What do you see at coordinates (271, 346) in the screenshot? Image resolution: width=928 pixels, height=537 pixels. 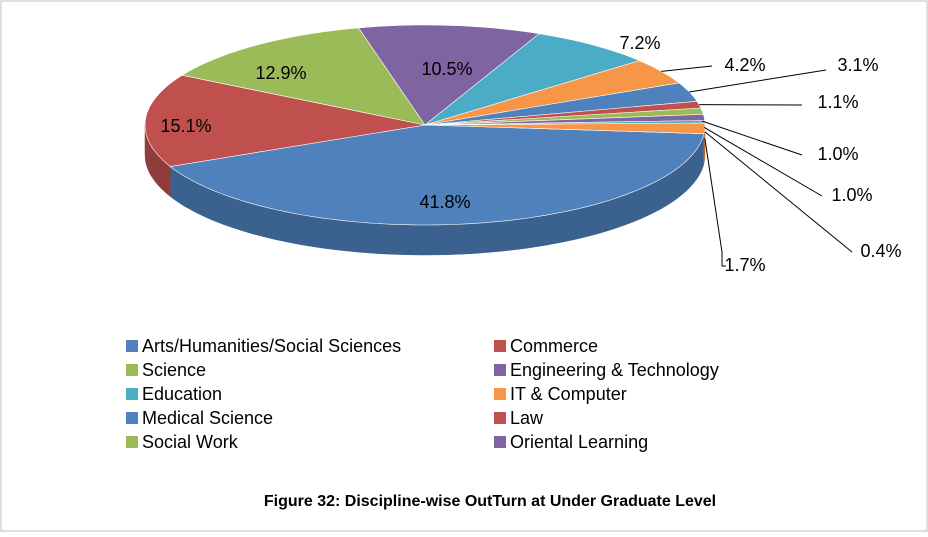 I see `legend-label: Arts/Humanities/Social Sciences` at bounding box center [271, 346].